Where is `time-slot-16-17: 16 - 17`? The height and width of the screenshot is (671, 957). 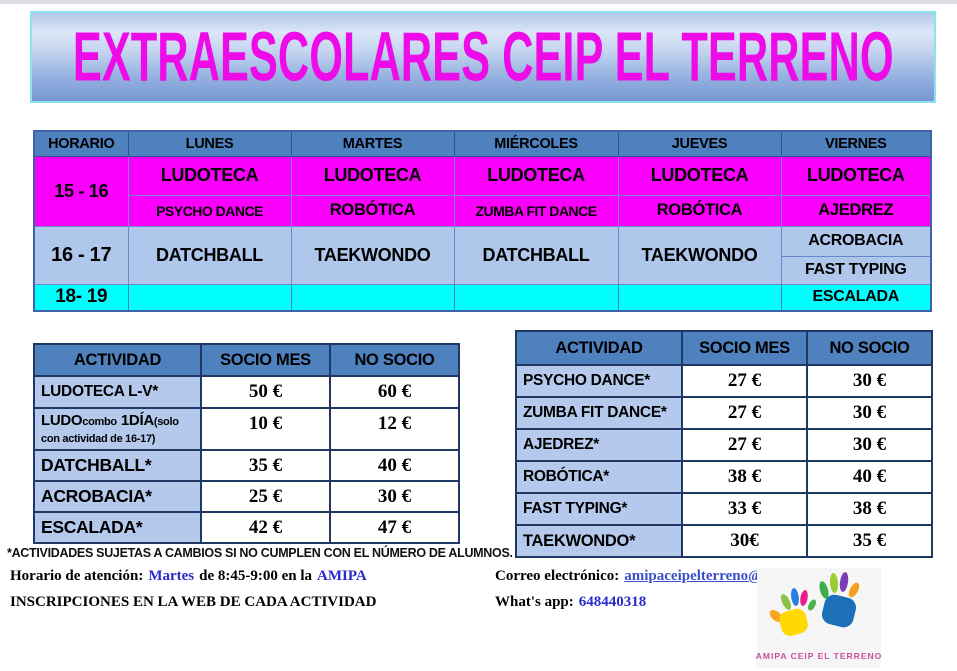 time-slot-16-17: 16 - 17 is located at coordinates (81, 255).